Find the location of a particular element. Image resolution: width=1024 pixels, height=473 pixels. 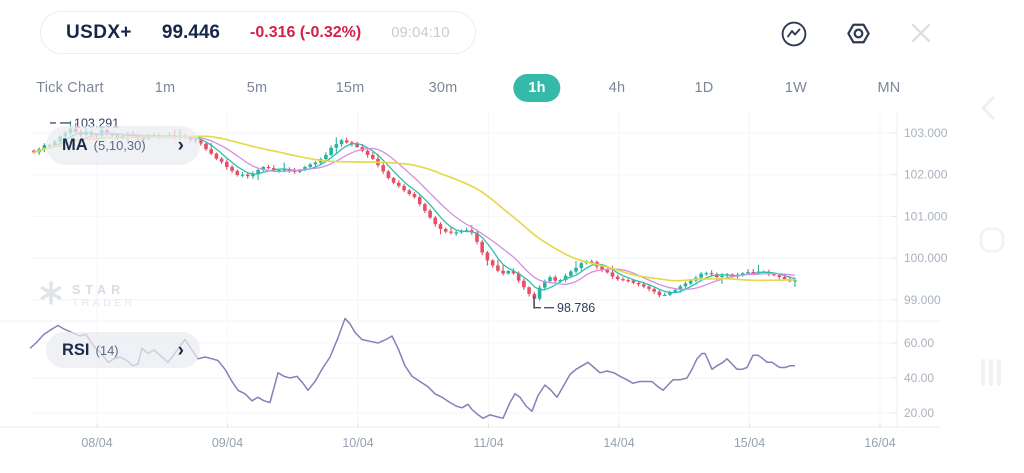

watermark: STAR TRADER is located at coordinates (87, 295).